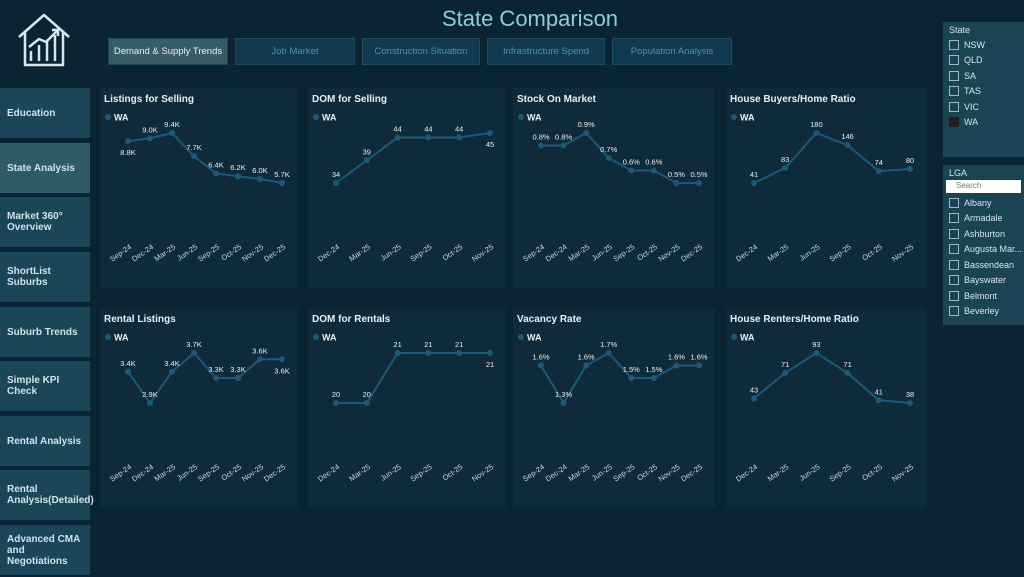 This screenshot has height=577, width=1024. I want to click on data-label: 7.7K, so click(193, 147).